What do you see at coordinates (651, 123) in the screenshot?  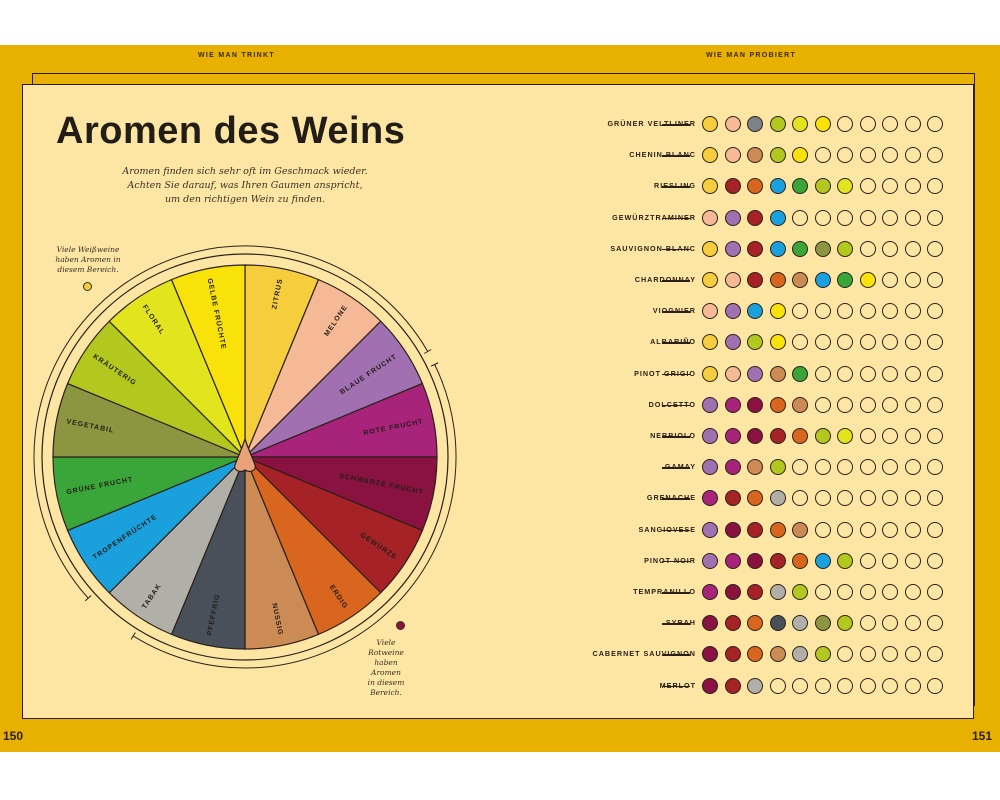 I see `wine-name: GRÜNER VELTLINER` at bounding box center [651, 123].